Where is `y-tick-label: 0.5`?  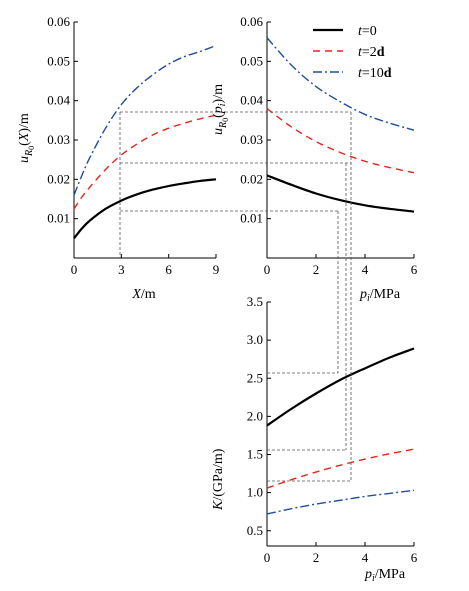
y-tick-label: 0.5 is located at coordinates (255, 530).